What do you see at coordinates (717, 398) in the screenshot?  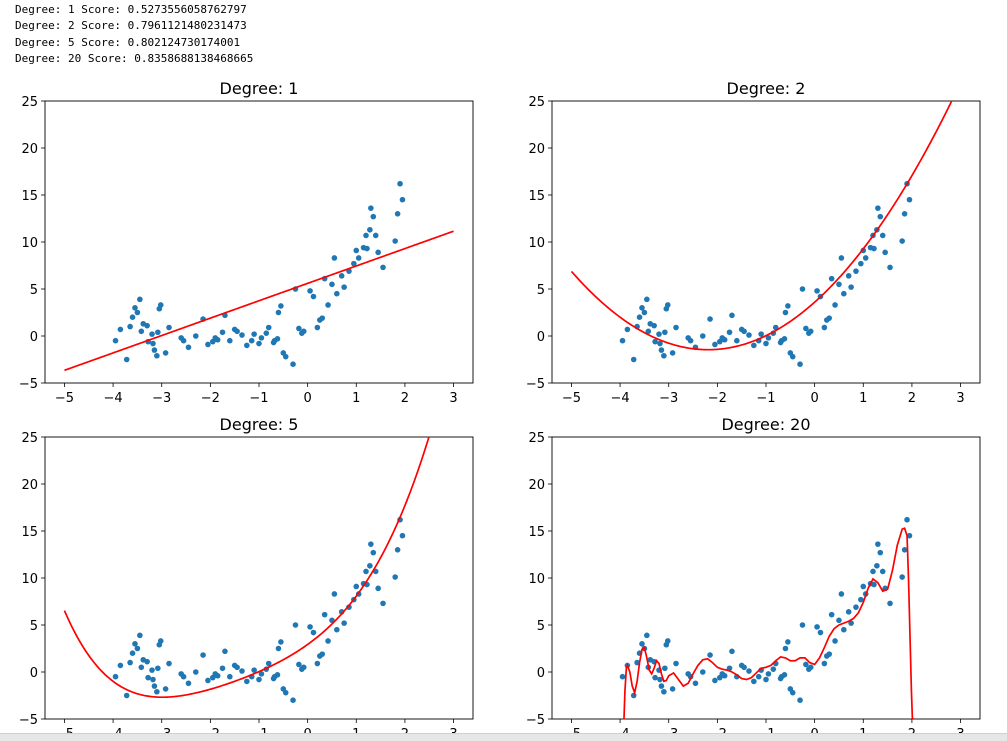 I see `x-tick-label: −2` at bounding box center [717, 398].